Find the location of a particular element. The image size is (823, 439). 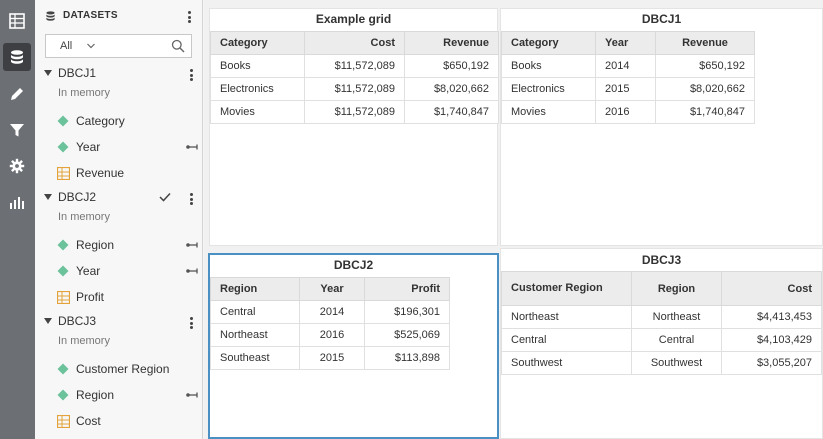

viz-title: DBCJ3 is located at coordinates (661, 260).